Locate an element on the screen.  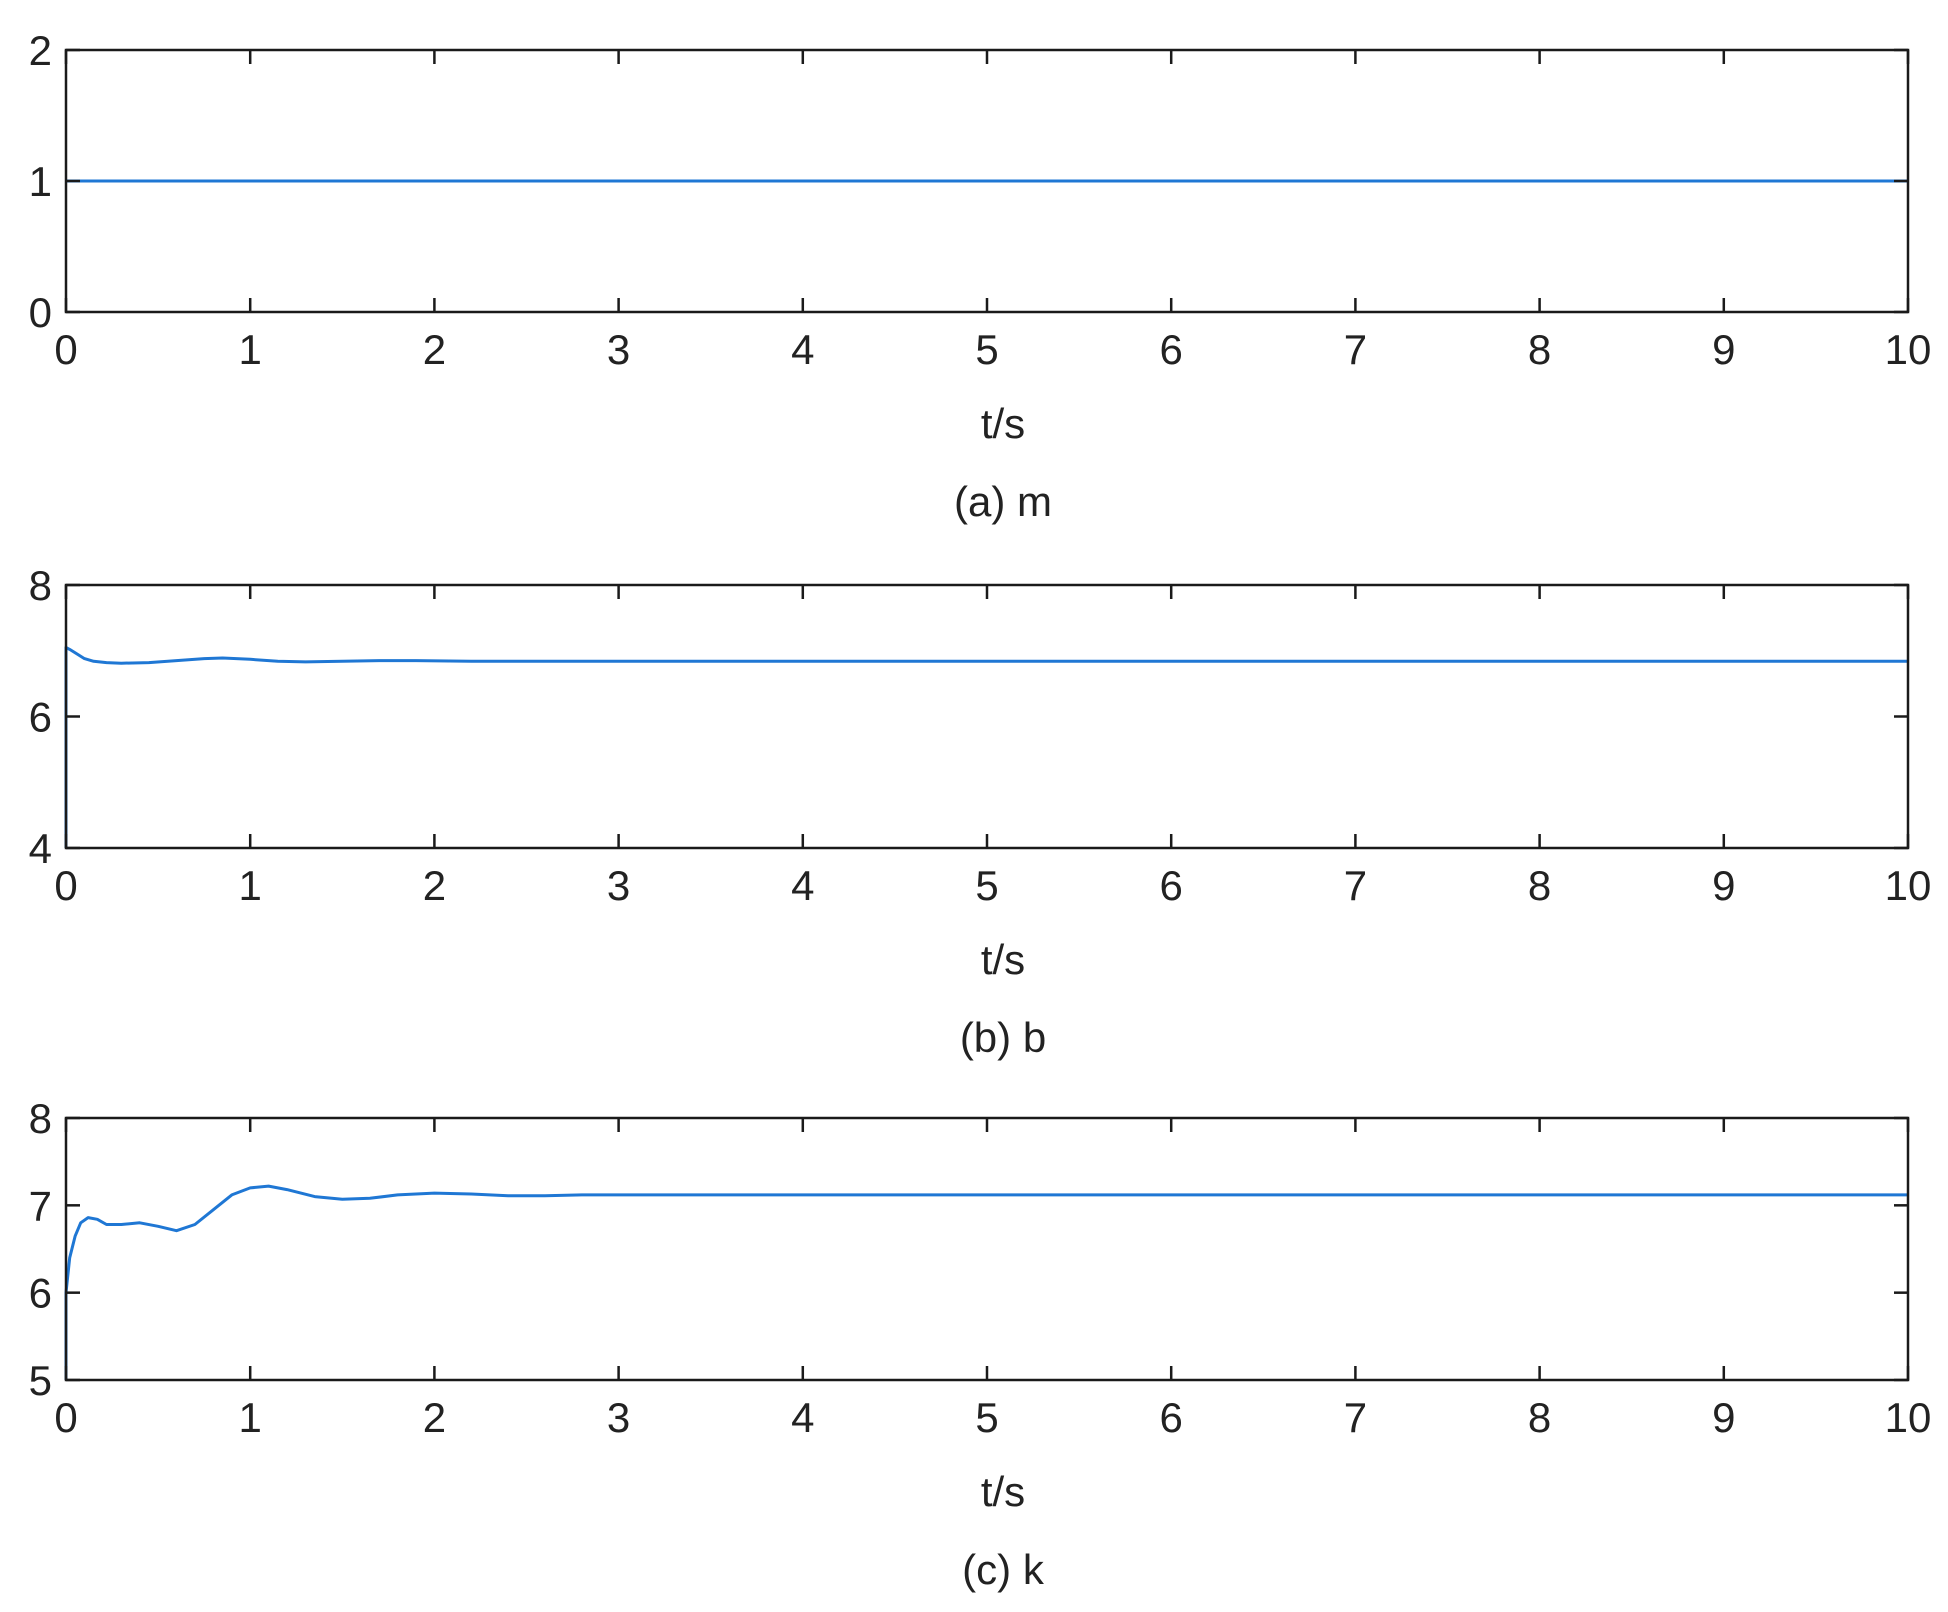
y-tick-label: 1 is located at coordinates (40, 181).